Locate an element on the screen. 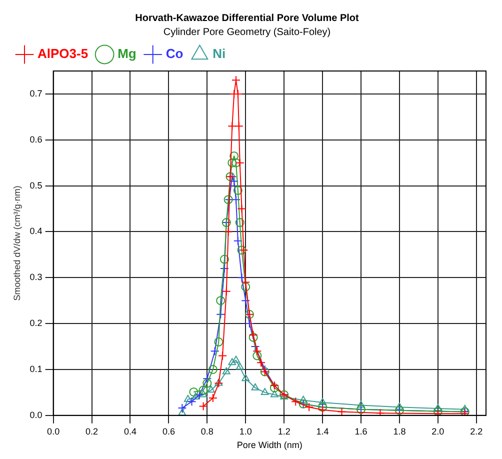 This screenshot has width=502, height=459. legend-label: Mg is located at coordinates (127, 54).